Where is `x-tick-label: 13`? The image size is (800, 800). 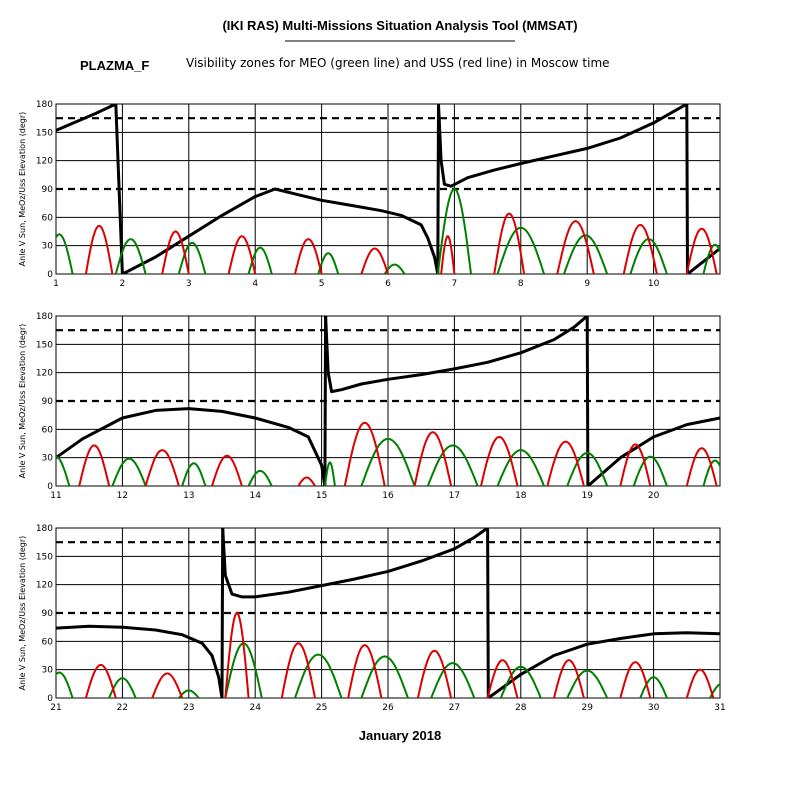 x-tick-label: 13 is located at coordinates (188, 496).